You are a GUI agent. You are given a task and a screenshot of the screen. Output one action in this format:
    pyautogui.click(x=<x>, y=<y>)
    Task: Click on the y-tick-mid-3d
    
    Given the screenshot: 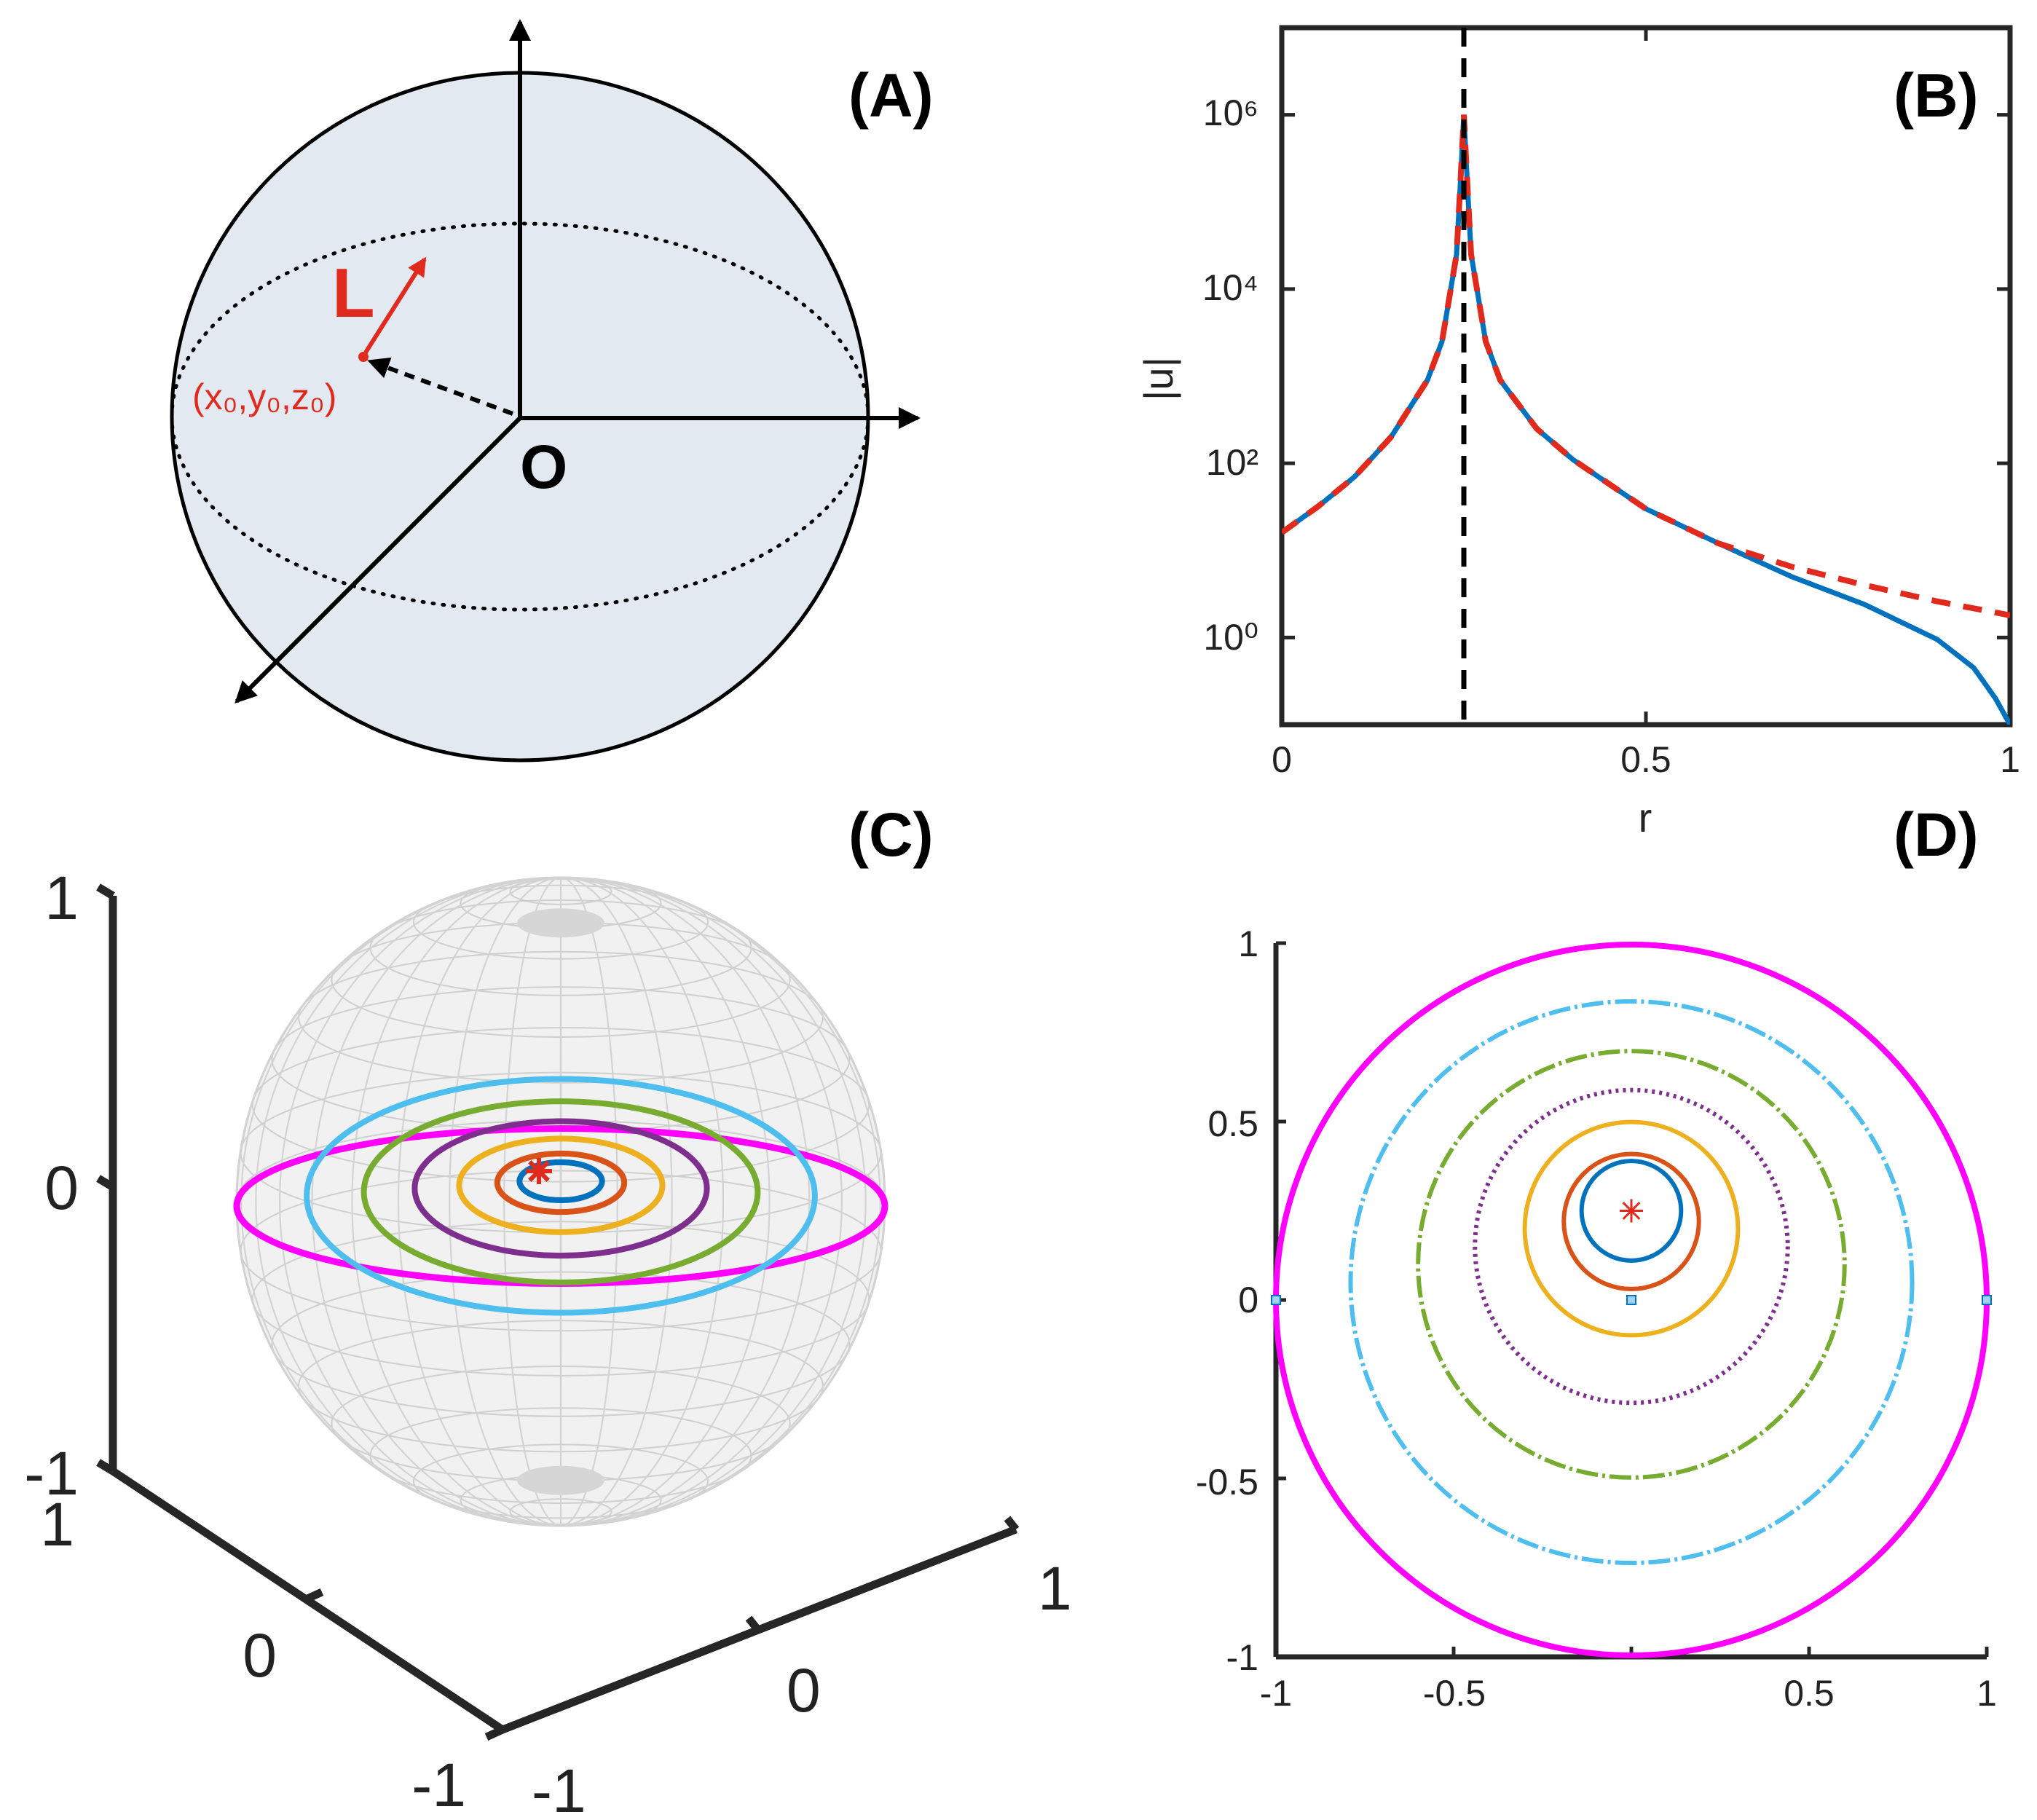 What is the action you would take?
    pyautogui.click(x=753, y=1623)
    